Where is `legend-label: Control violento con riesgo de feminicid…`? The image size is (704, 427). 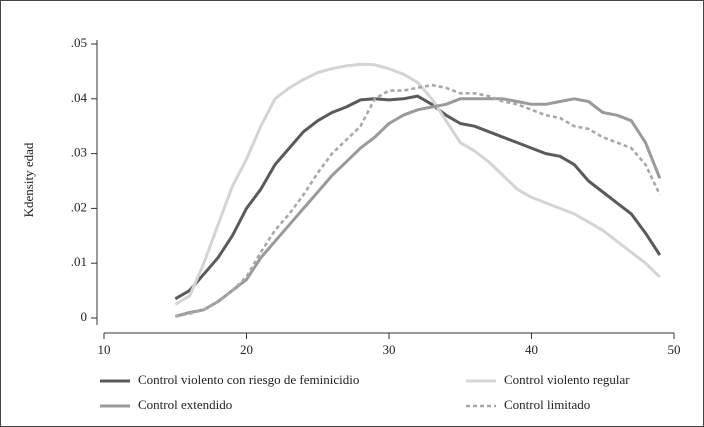 legend-label: Control violento con riesgo de feminicid… is located at coordinates (248, 379).